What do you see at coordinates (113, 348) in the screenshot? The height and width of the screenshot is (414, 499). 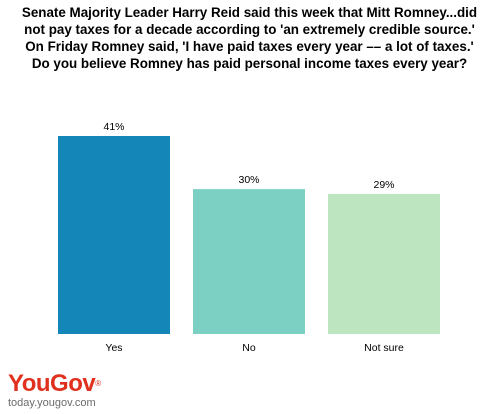 I see `category-label: Yes` at bounding box center [113, 348].